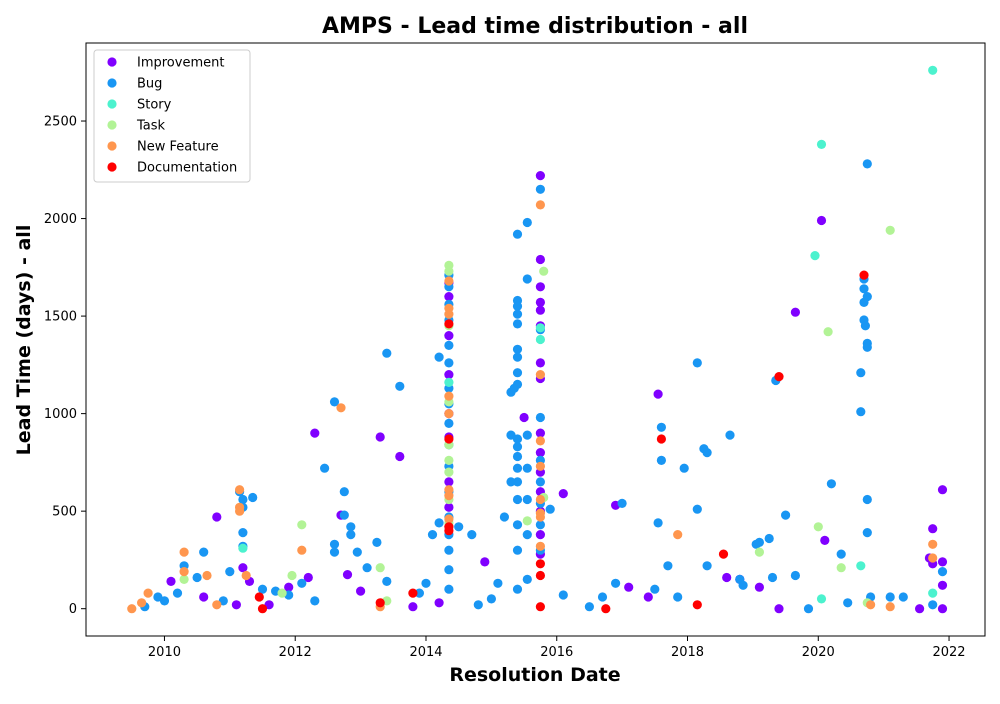 Image resolution: width=1000 pixels, height=704 pixels. I want to click on legend-label: New Feature, so click(178, 147).